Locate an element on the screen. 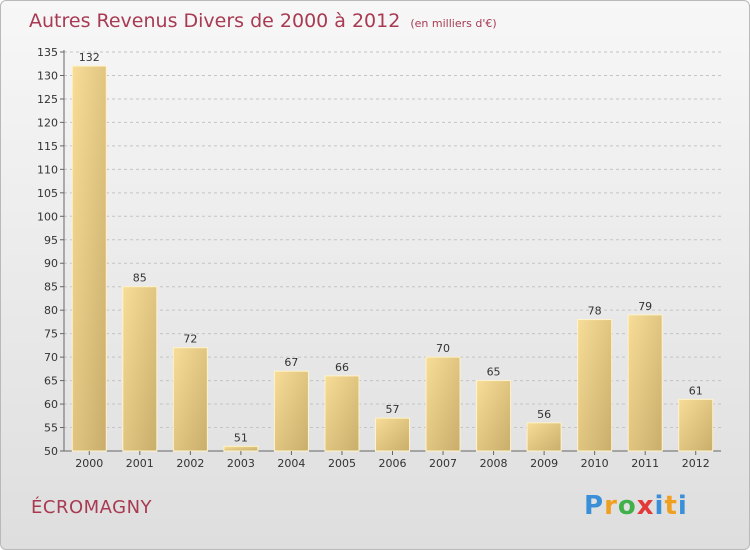 The image size is (750, 550). x-tick-label: 2011 is located at coordinates (645, 463).